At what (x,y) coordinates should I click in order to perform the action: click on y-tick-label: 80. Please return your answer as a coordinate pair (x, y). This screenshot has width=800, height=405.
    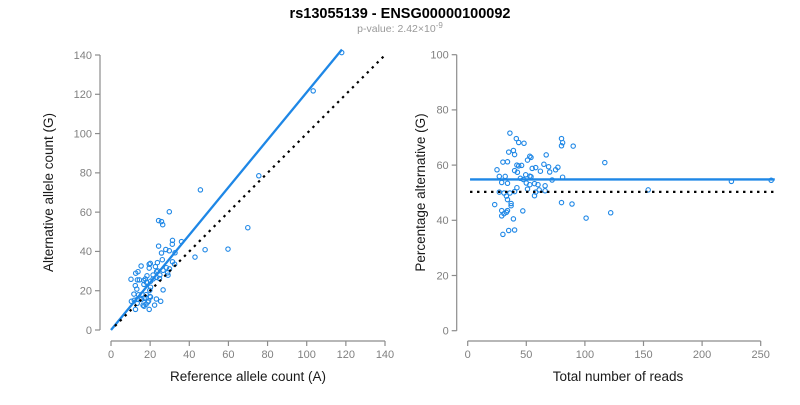
    Looking at the image, I should click on (86, 174).